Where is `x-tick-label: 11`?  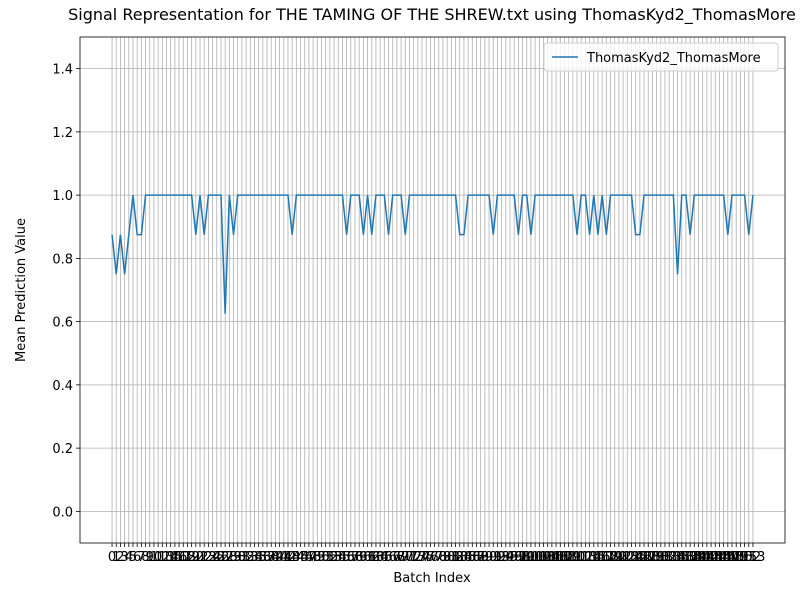
x-tick-label: 11 is located at coordinates (158, 557).